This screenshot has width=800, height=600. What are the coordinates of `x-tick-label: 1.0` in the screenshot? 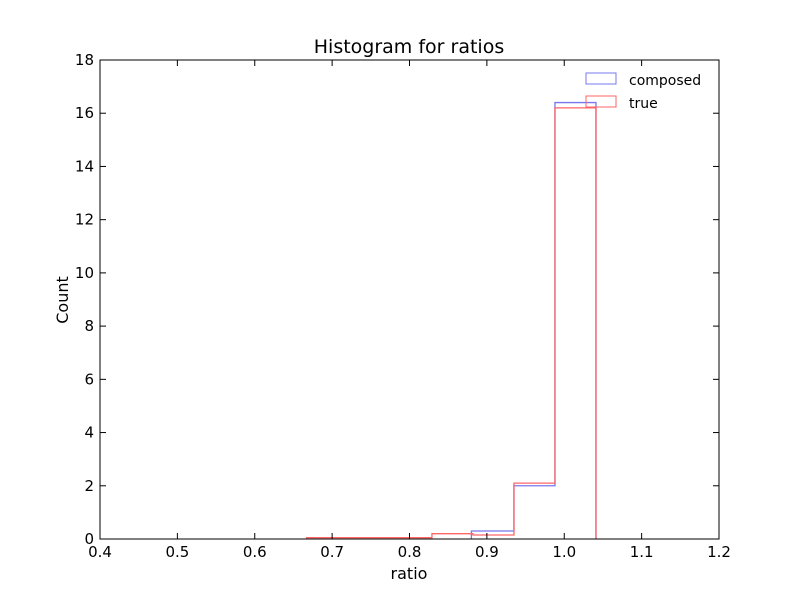 It's located at (564, 552).